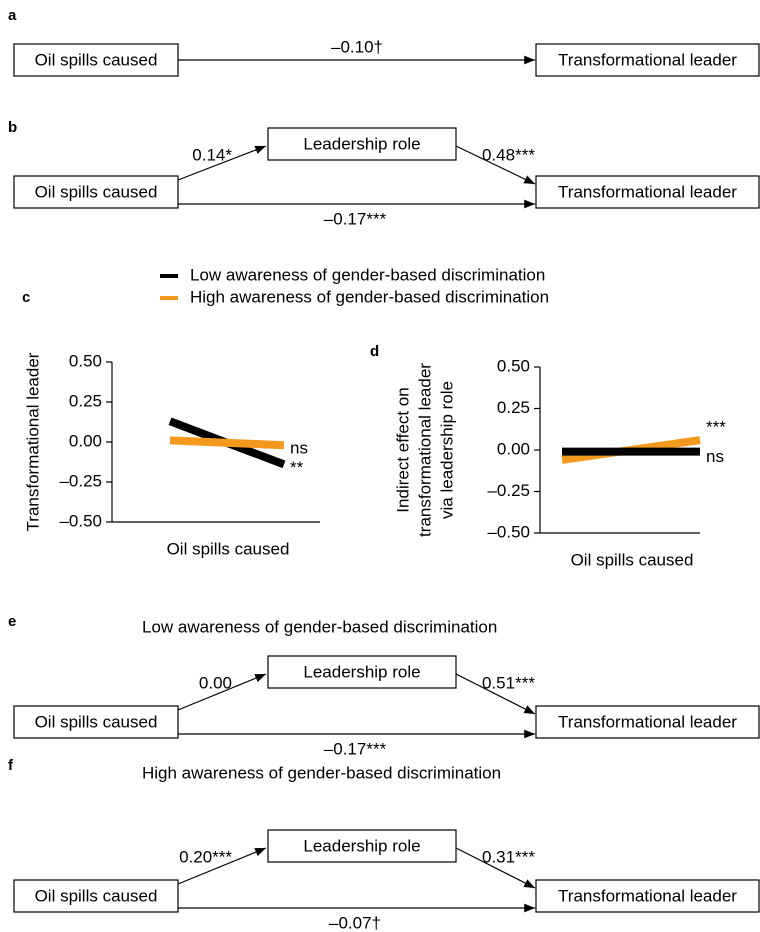 This screenshot has height=932, width=760. Describe the element at coordinates (424, 450) in the screenshot. I see `y-axis-label: transformational leader` at that location.